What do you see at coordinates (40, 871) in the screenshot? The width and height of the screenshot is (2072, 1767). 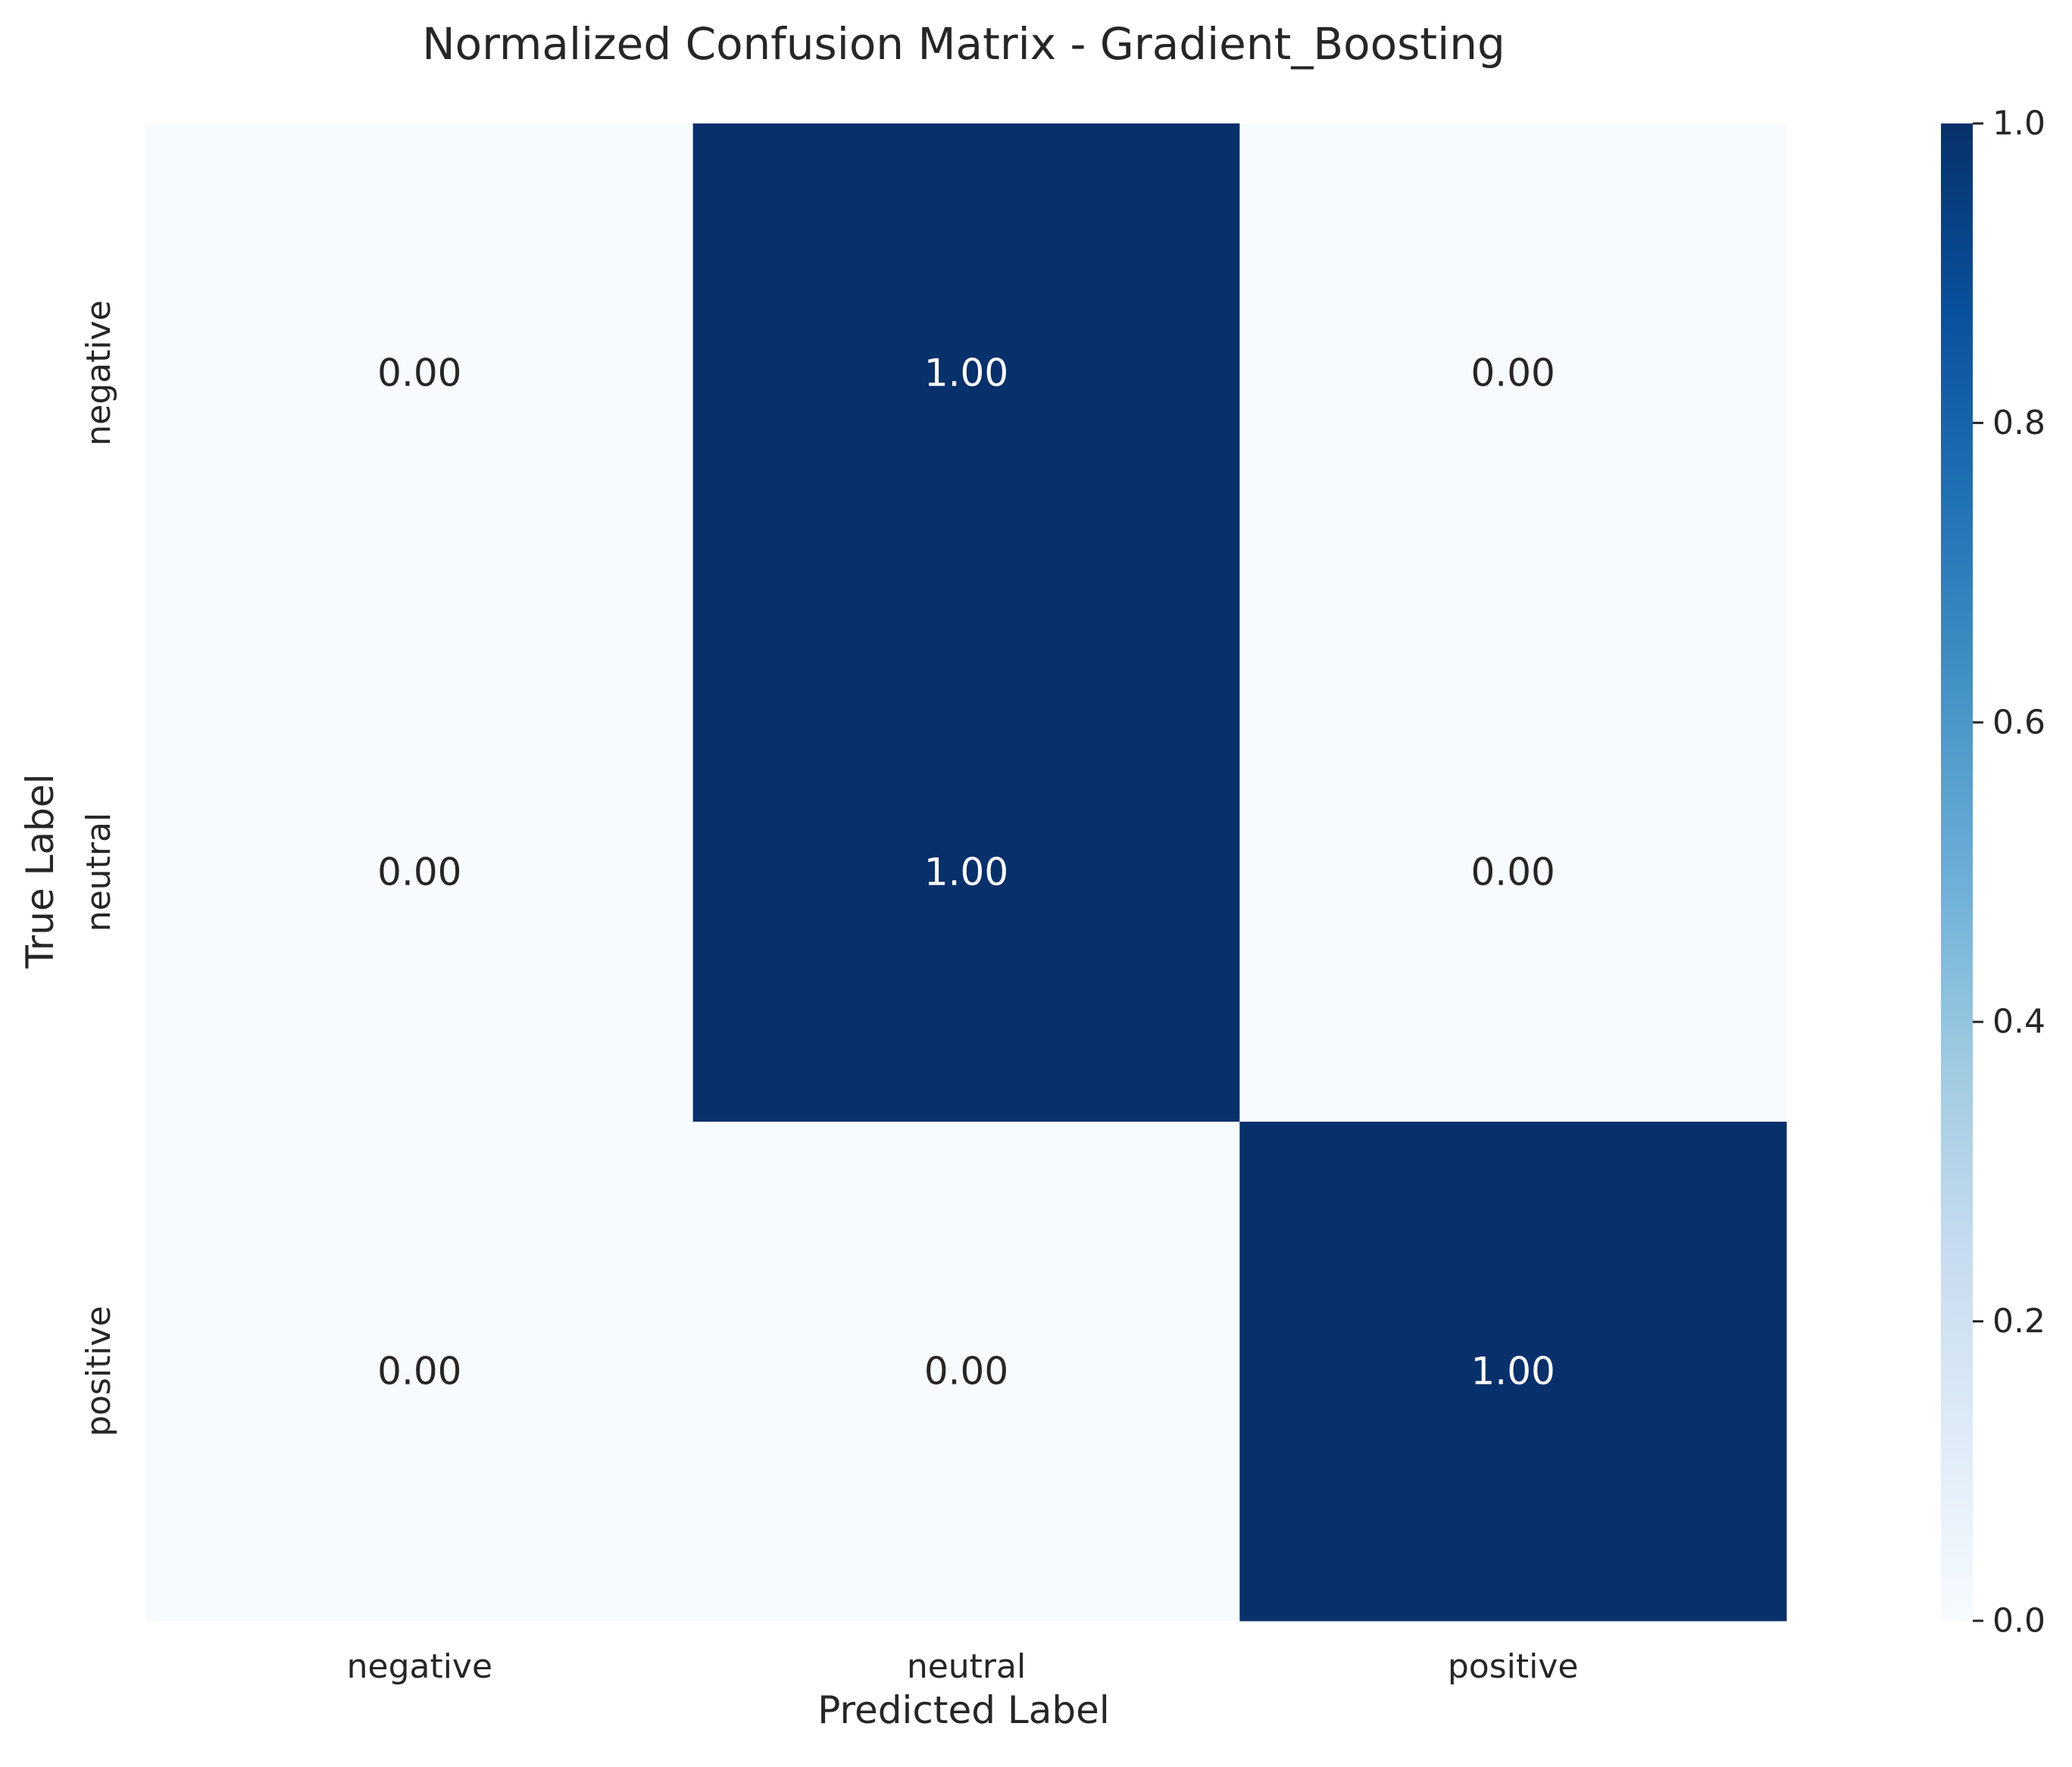 I see `y-axis-label: True Label` at bounding box center [40, 871].